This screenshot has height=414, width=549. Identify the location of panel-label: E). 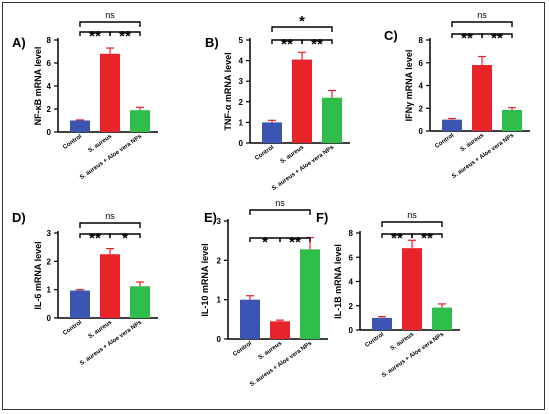
(210, 217).